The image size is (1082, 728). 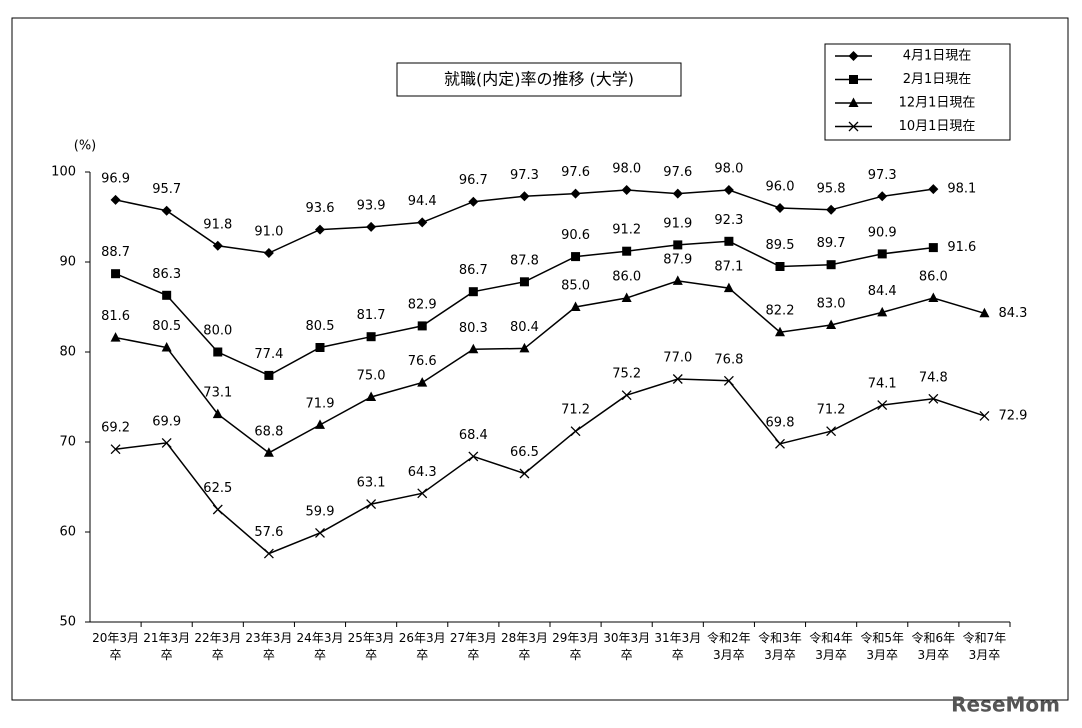 I want to click on data-label: 98.1, so click(x=961, y=189).